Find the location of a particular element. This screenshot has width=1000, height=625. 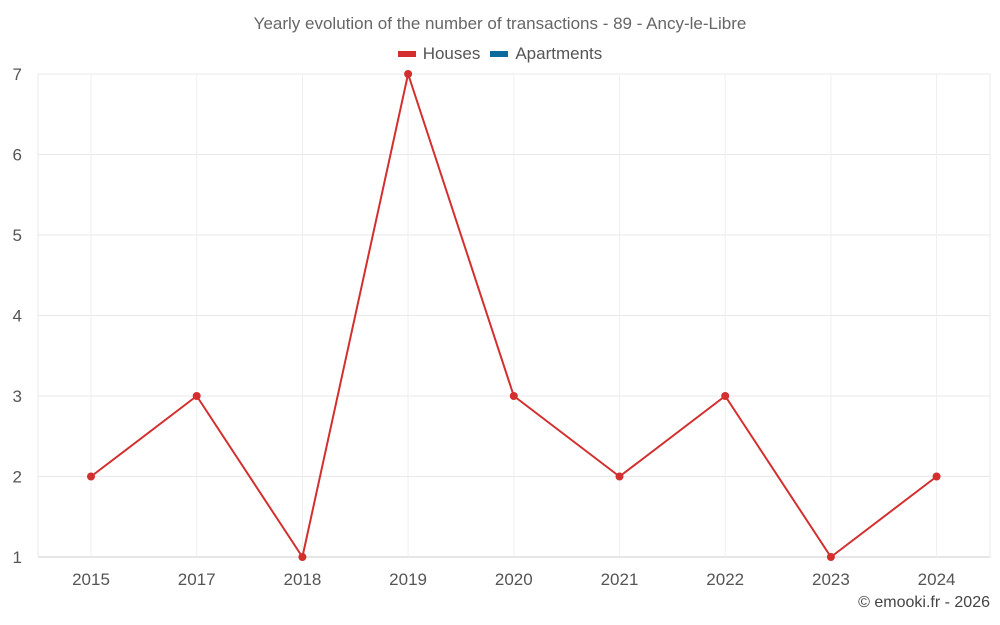

legend-label-houses: Houses is located at coordinates (451, 53).